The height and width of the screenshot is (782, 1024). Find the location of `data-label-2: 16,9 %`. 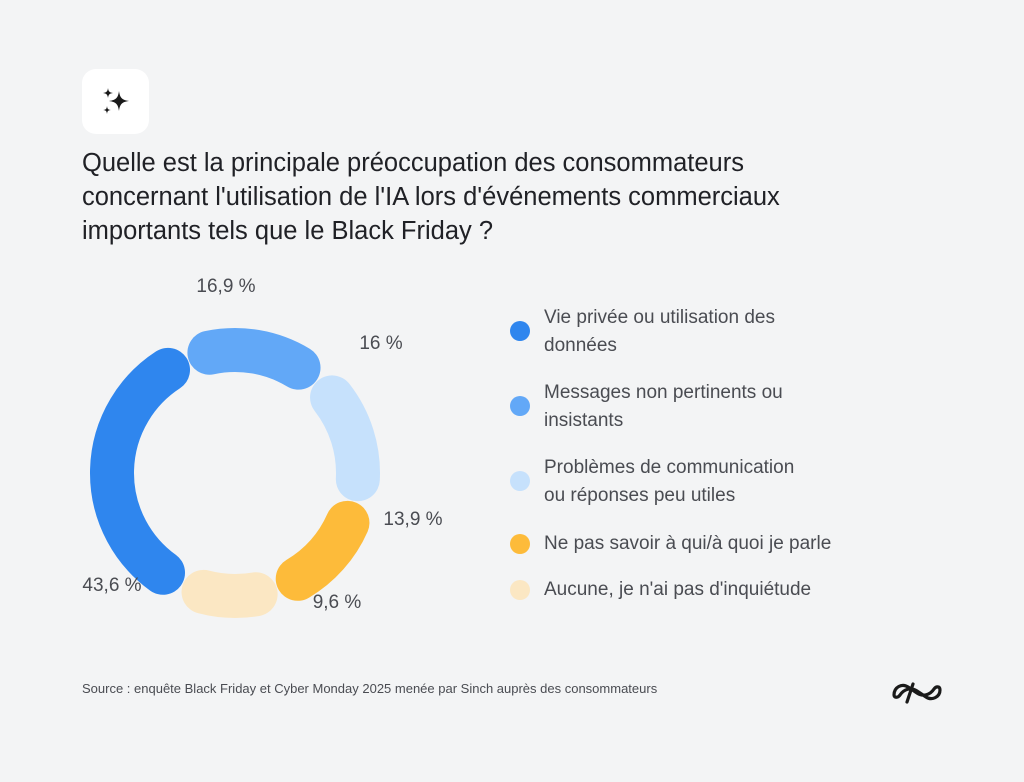

data-label-2: 16,9 % is located at coordinates (225, 286).